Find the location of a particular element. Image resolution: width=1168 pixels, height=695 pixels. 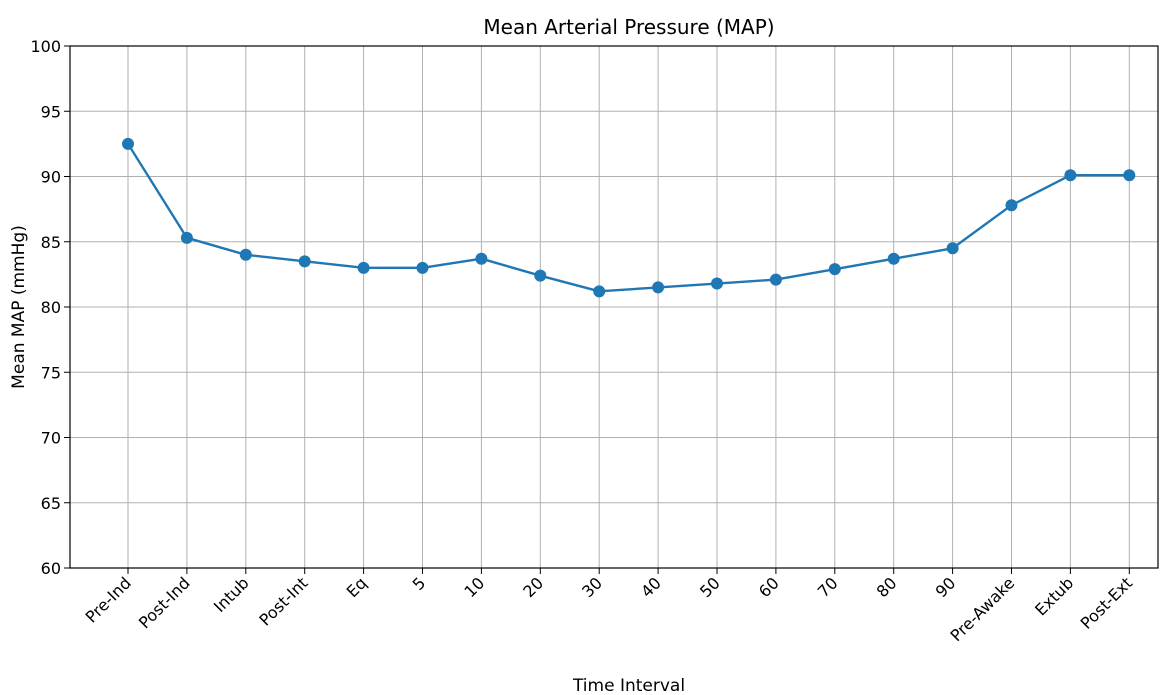

chart-title: Mean Arterial Pressure (MAP) is located at coordinates (628, 27).